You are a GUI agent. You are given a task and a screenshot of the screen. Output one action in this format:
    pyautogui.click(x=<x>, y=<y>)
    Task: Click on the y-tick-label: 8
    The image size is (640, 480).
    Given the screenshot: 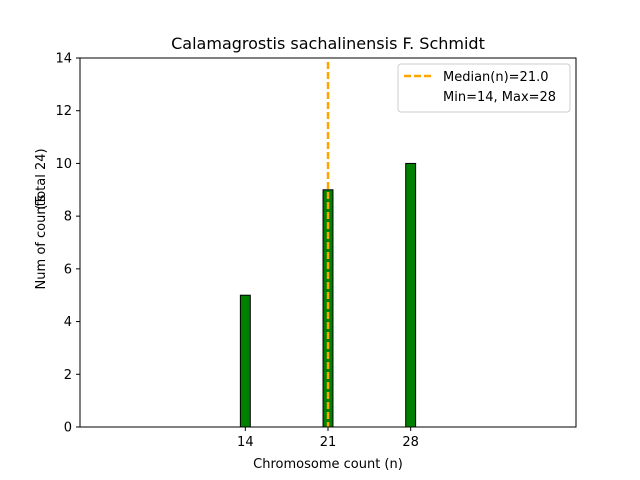 What is the action you would take?
    pyautogui.click(x=68, y=217)
    